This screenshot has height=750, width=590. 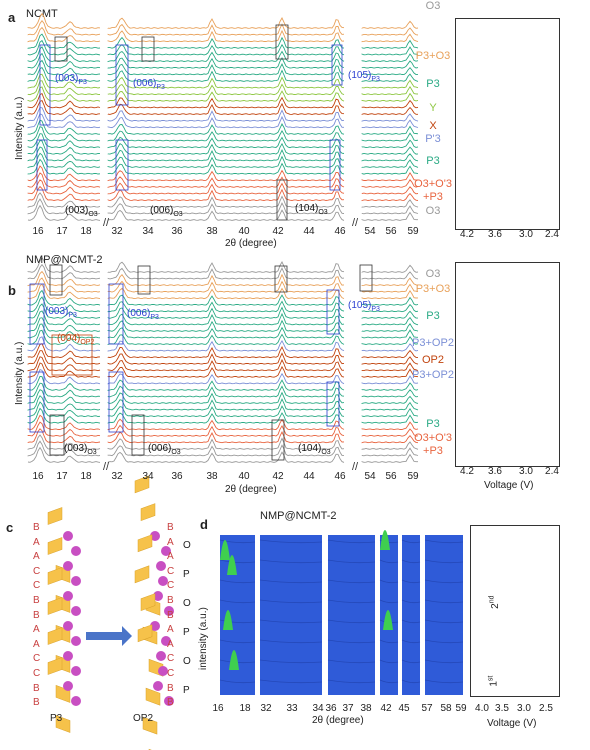 I want to click on phase-label: +P3, so click(x=433, y=197).